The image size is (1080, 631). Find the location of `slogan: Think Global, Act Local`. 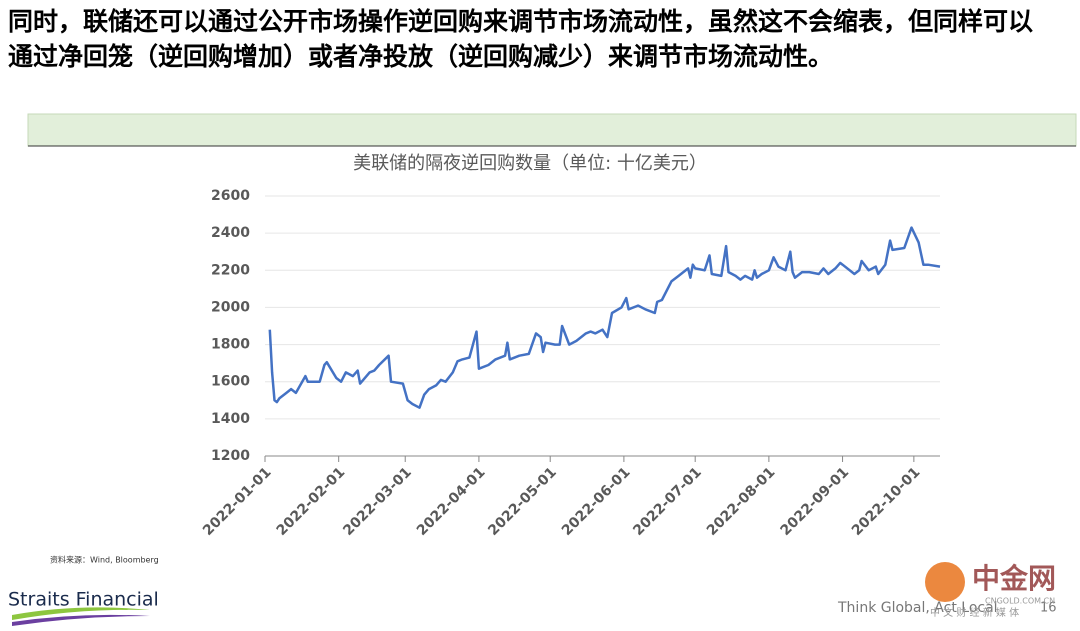

slogan: Think Global, Act Local is located at coordinates (917, 608).